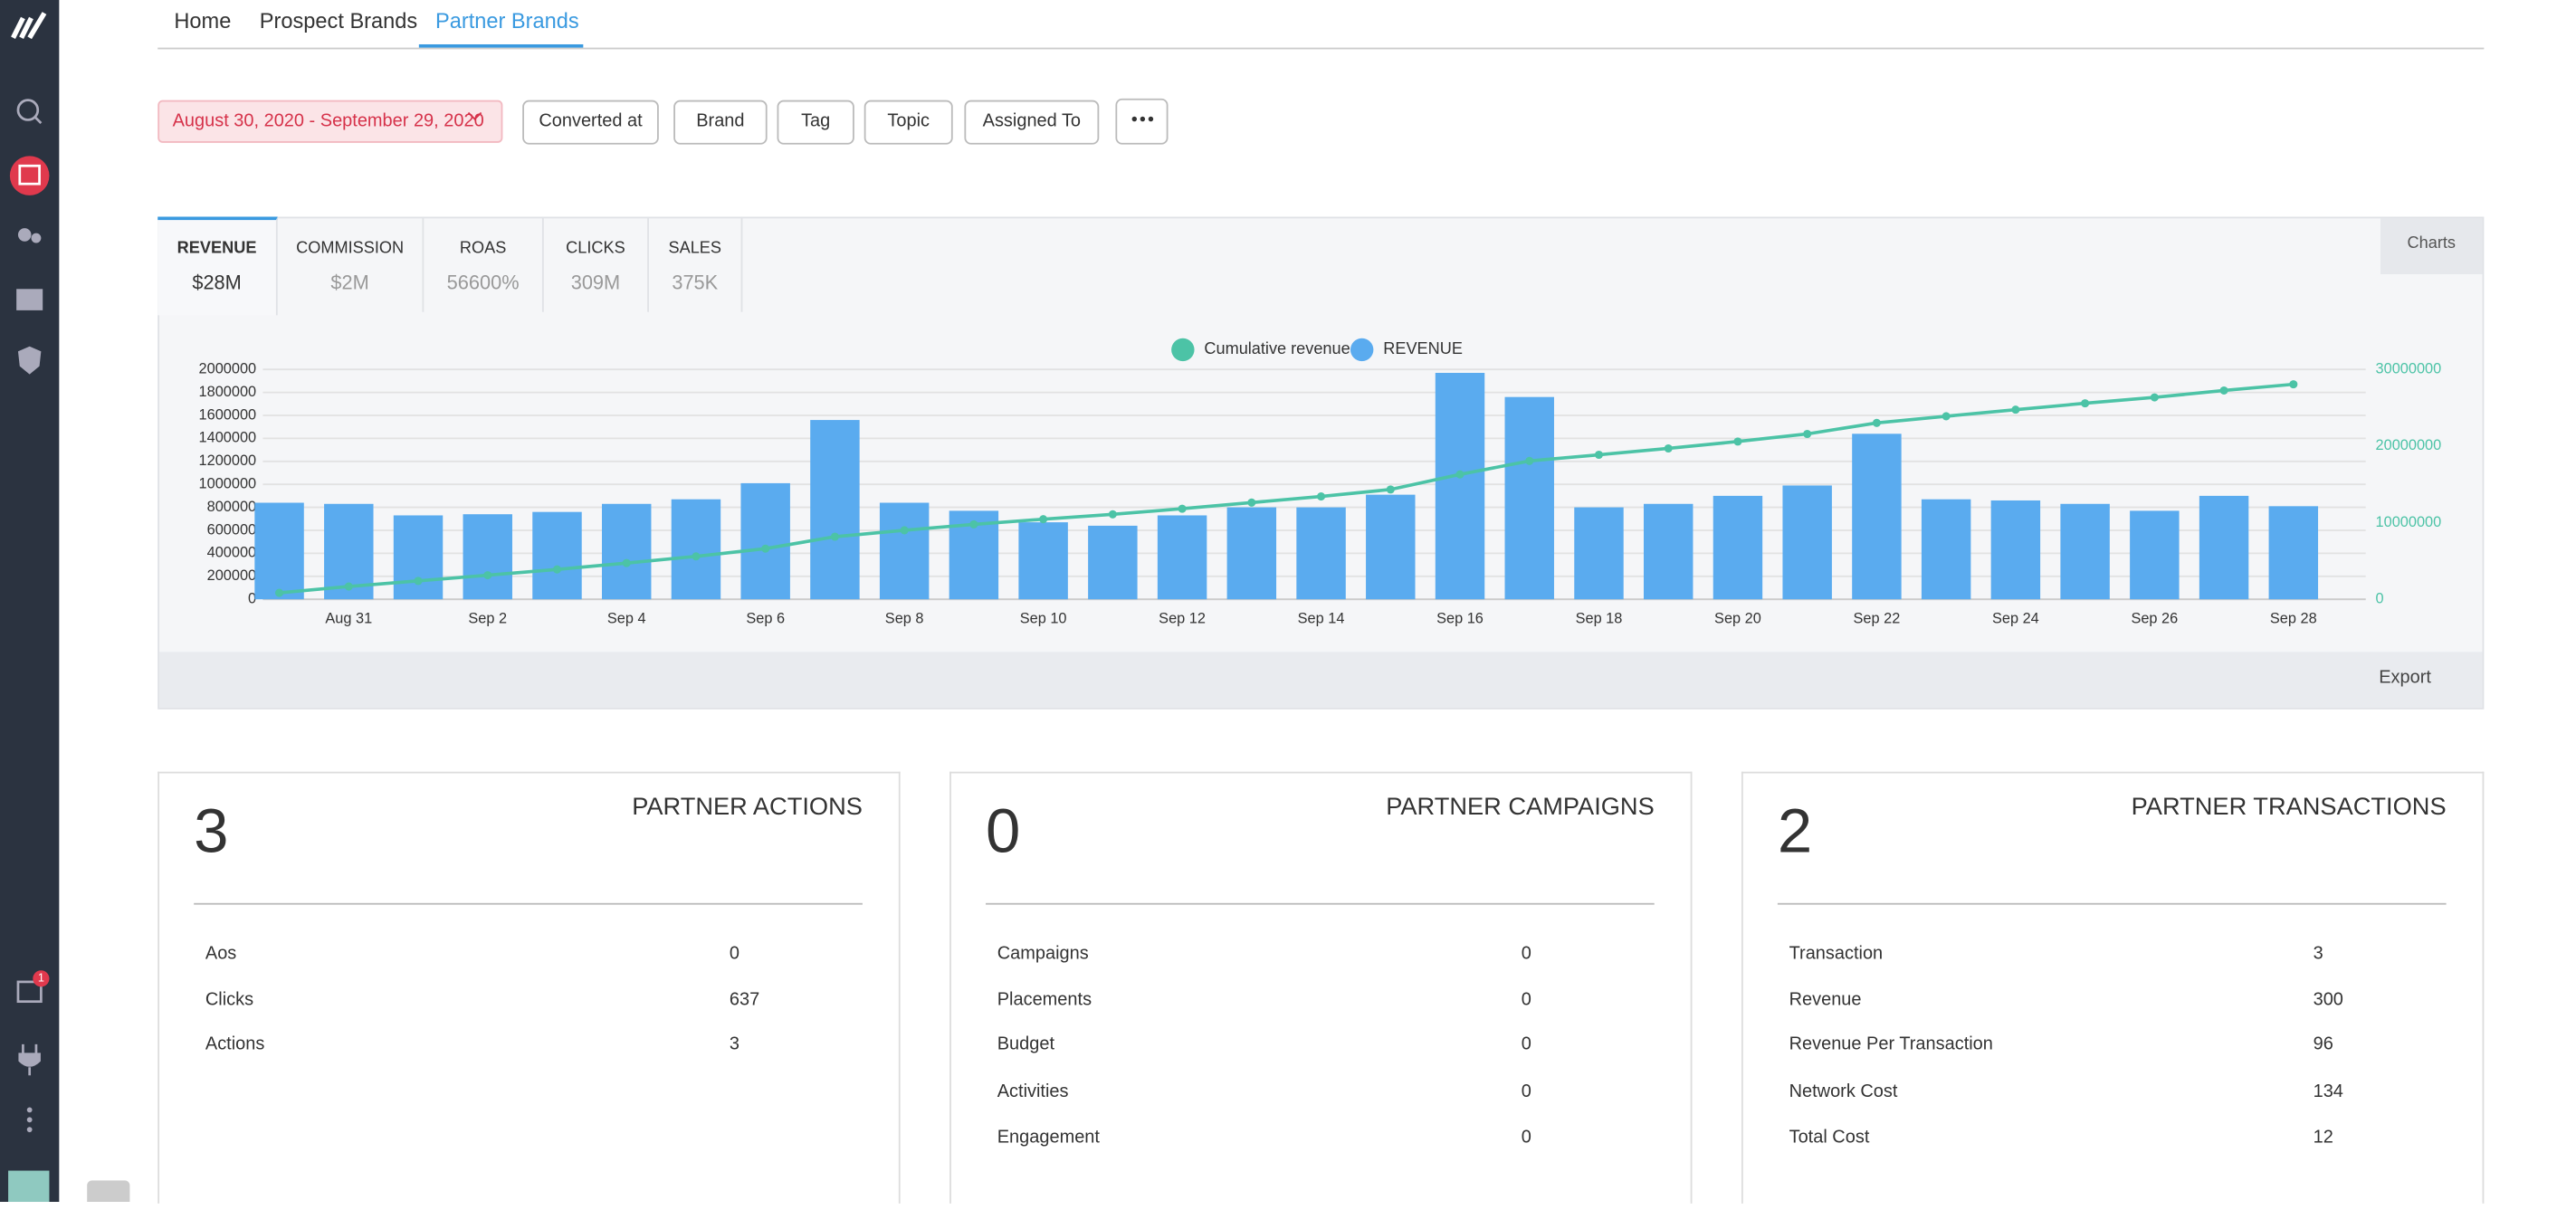  What do you see at coordinates (1837, 954) in the screenshot?
I see `row-label: Transaction` at bounding box center [1837, 954].